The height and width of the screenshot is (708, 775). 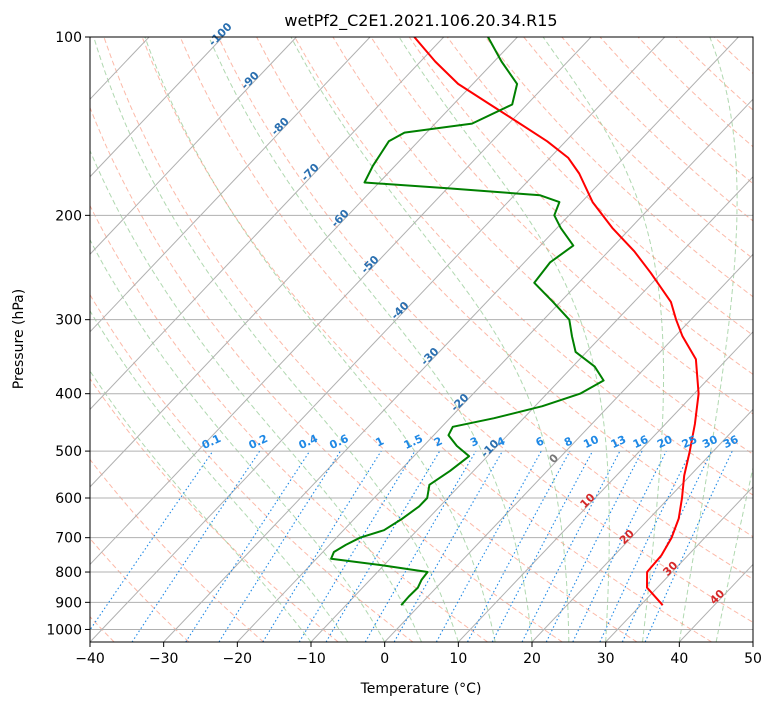 What do you see at coordinates (68, 499) in the screenshot?
I see `y-tick-label: 600` at bounding box center [68, 499].